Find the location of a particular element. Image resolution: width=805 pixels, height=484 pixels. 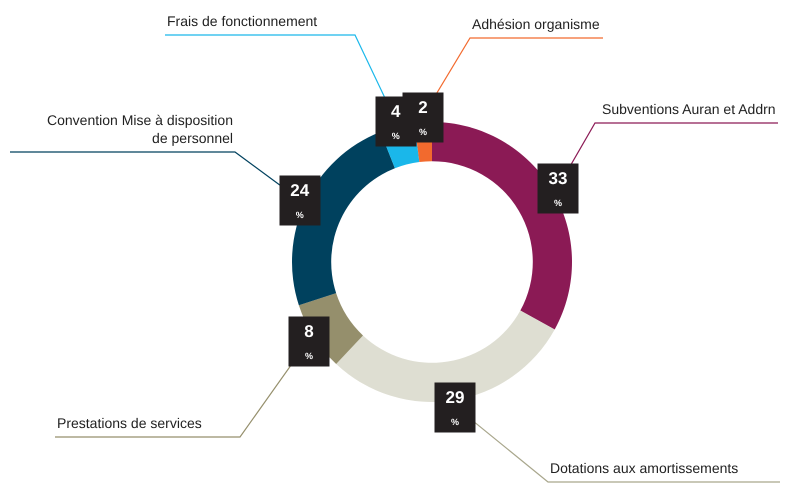

data-label: 4 % is located at coordinates (396, 122).